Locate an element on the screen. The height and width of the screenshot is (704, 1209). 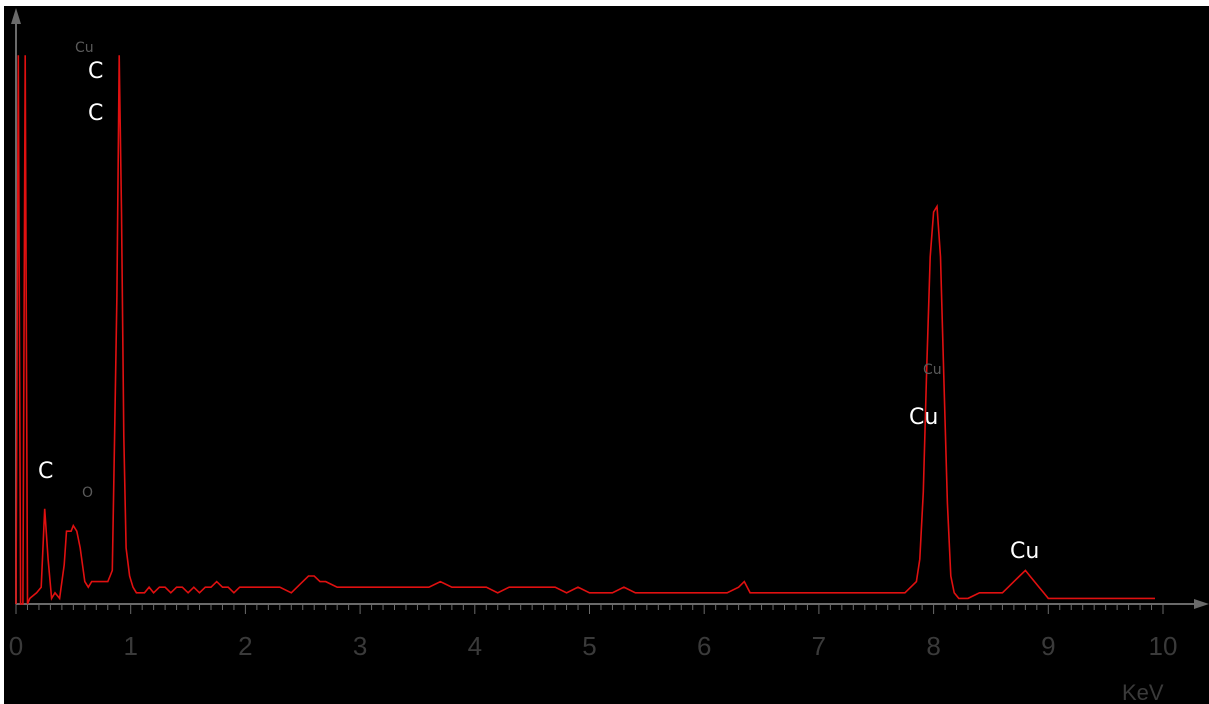
x-tick-label: 6 is located at coordinates (704, 646).